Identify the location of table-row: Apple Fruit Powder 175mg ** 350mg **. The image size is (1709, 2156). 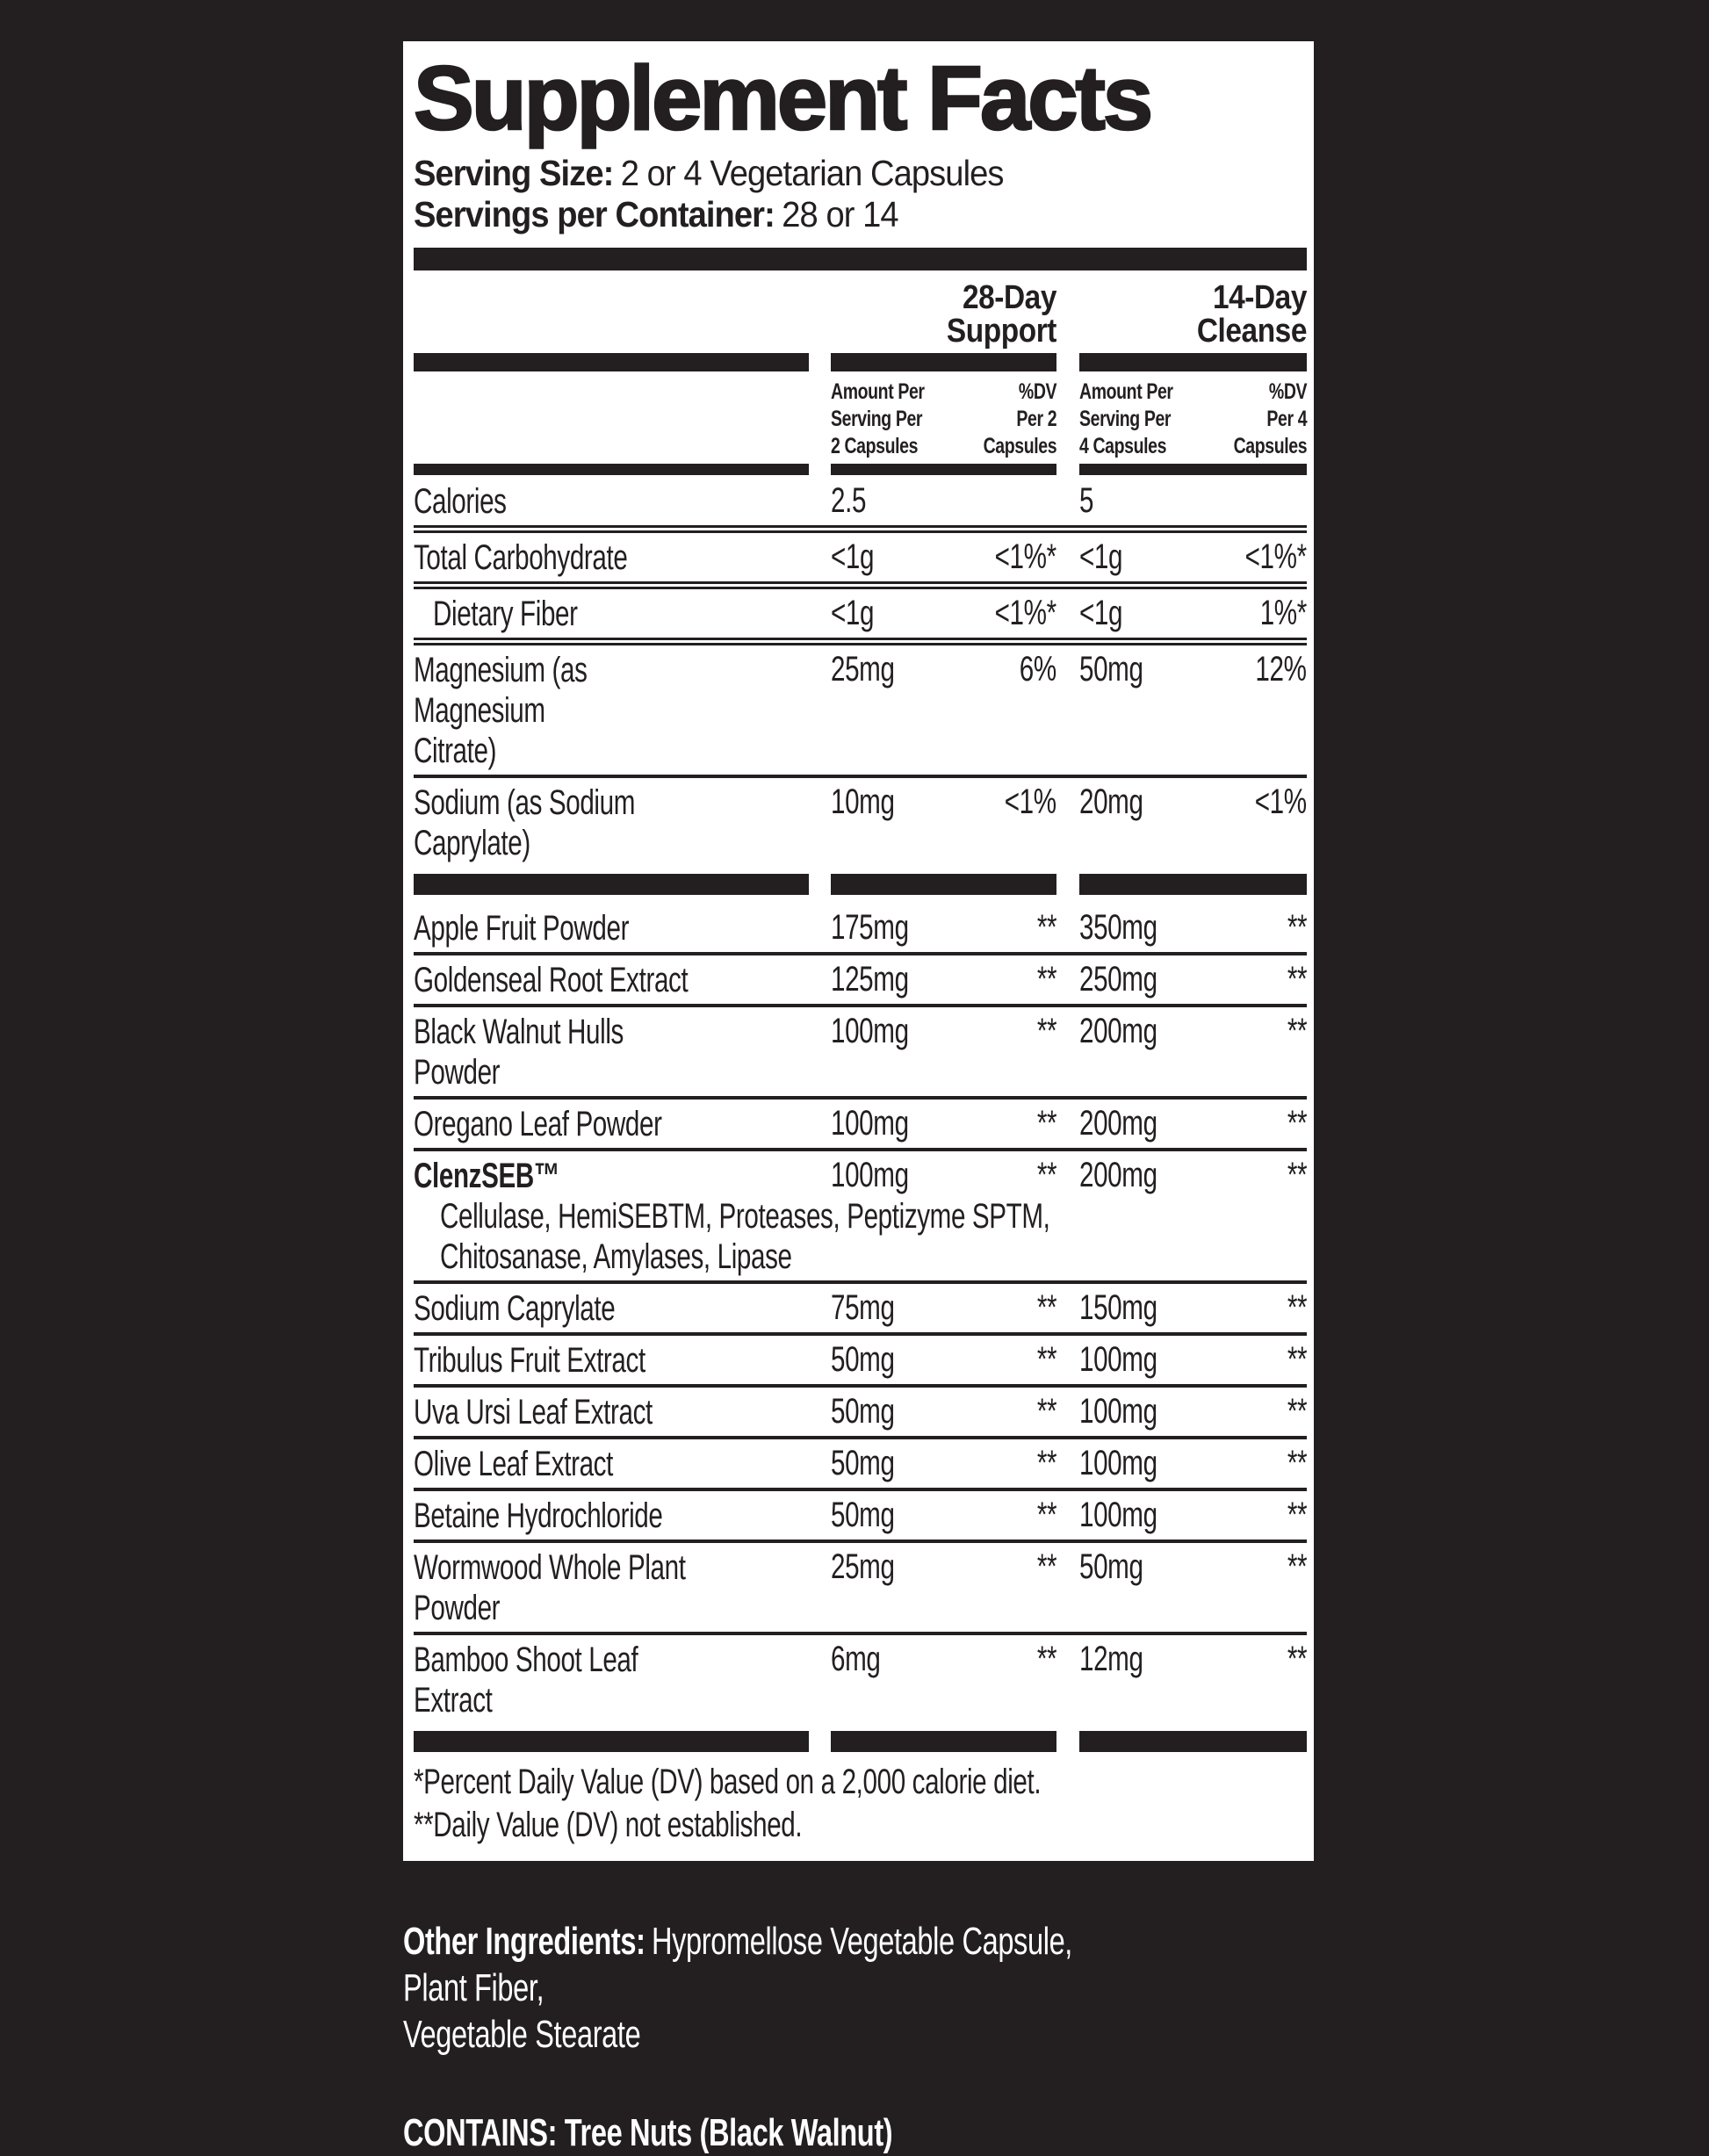
(861, 928).